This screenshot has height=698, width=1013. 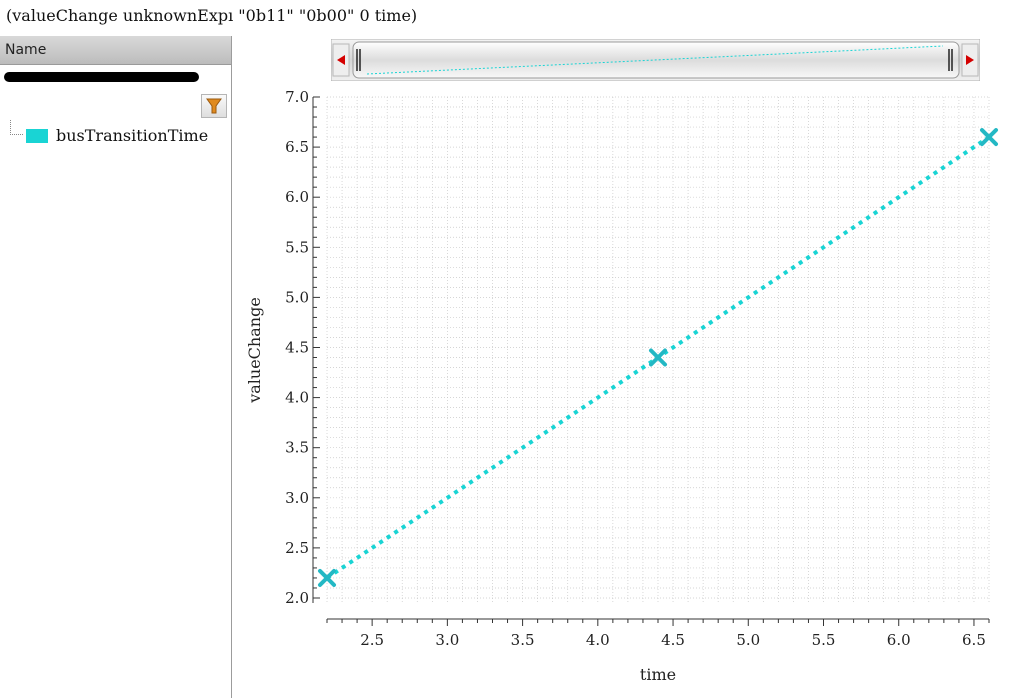 I want to click on x-tick-label: 6.0, so click(x=899, y=640).